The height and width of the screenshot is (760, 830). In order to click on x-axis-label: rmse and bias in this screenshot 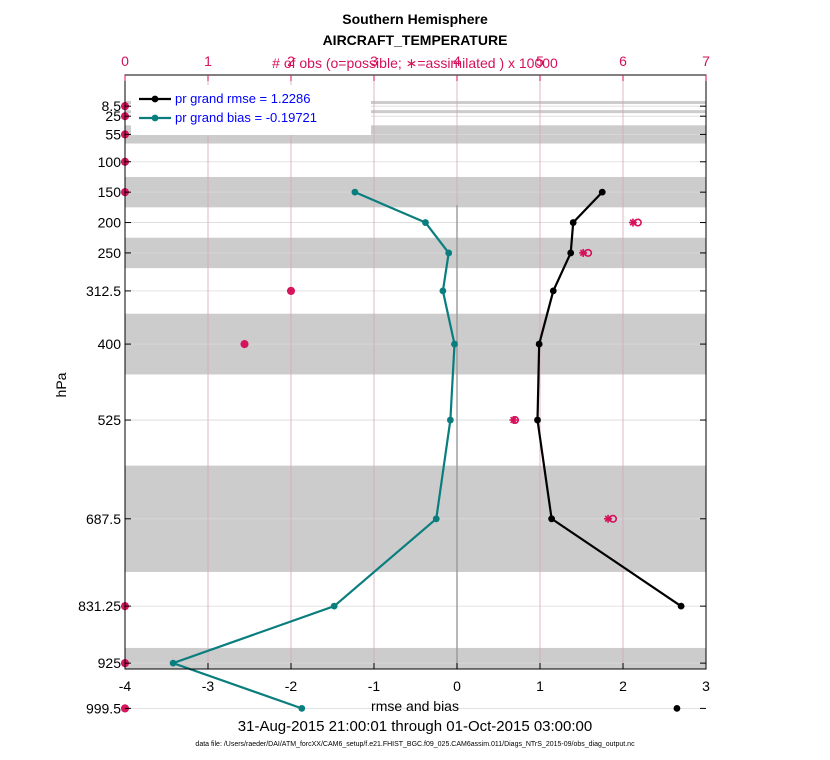, I will do `click(415, 706)`.